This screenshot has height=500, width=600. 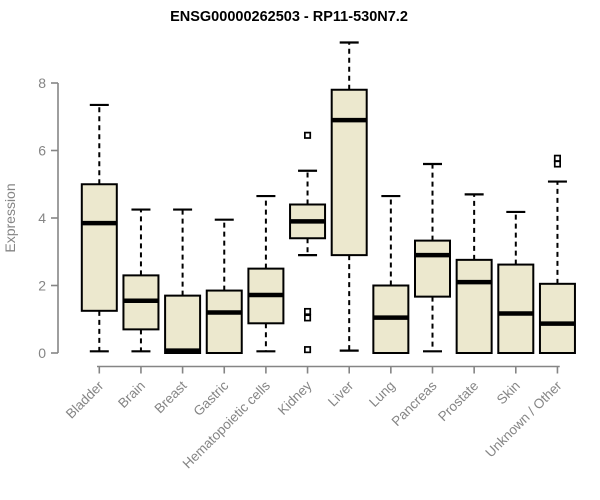 What do you see at coordinates (341, 394) in the screenshot?
I see `x-tick-label-liver: Liver` at bounding box center [341, 394].